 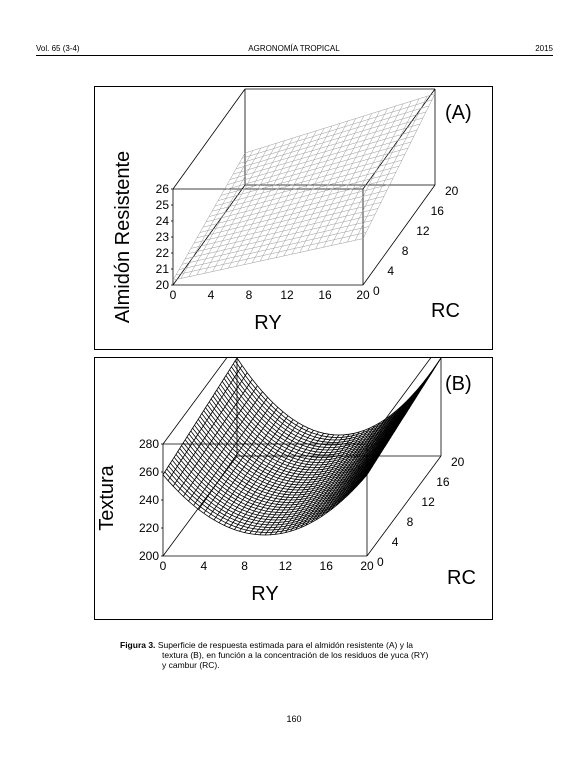 What do you see at coordinates (325, 295) in the screenshot?
I see `x-tick-label: 16` at bounding box center [325, 295].